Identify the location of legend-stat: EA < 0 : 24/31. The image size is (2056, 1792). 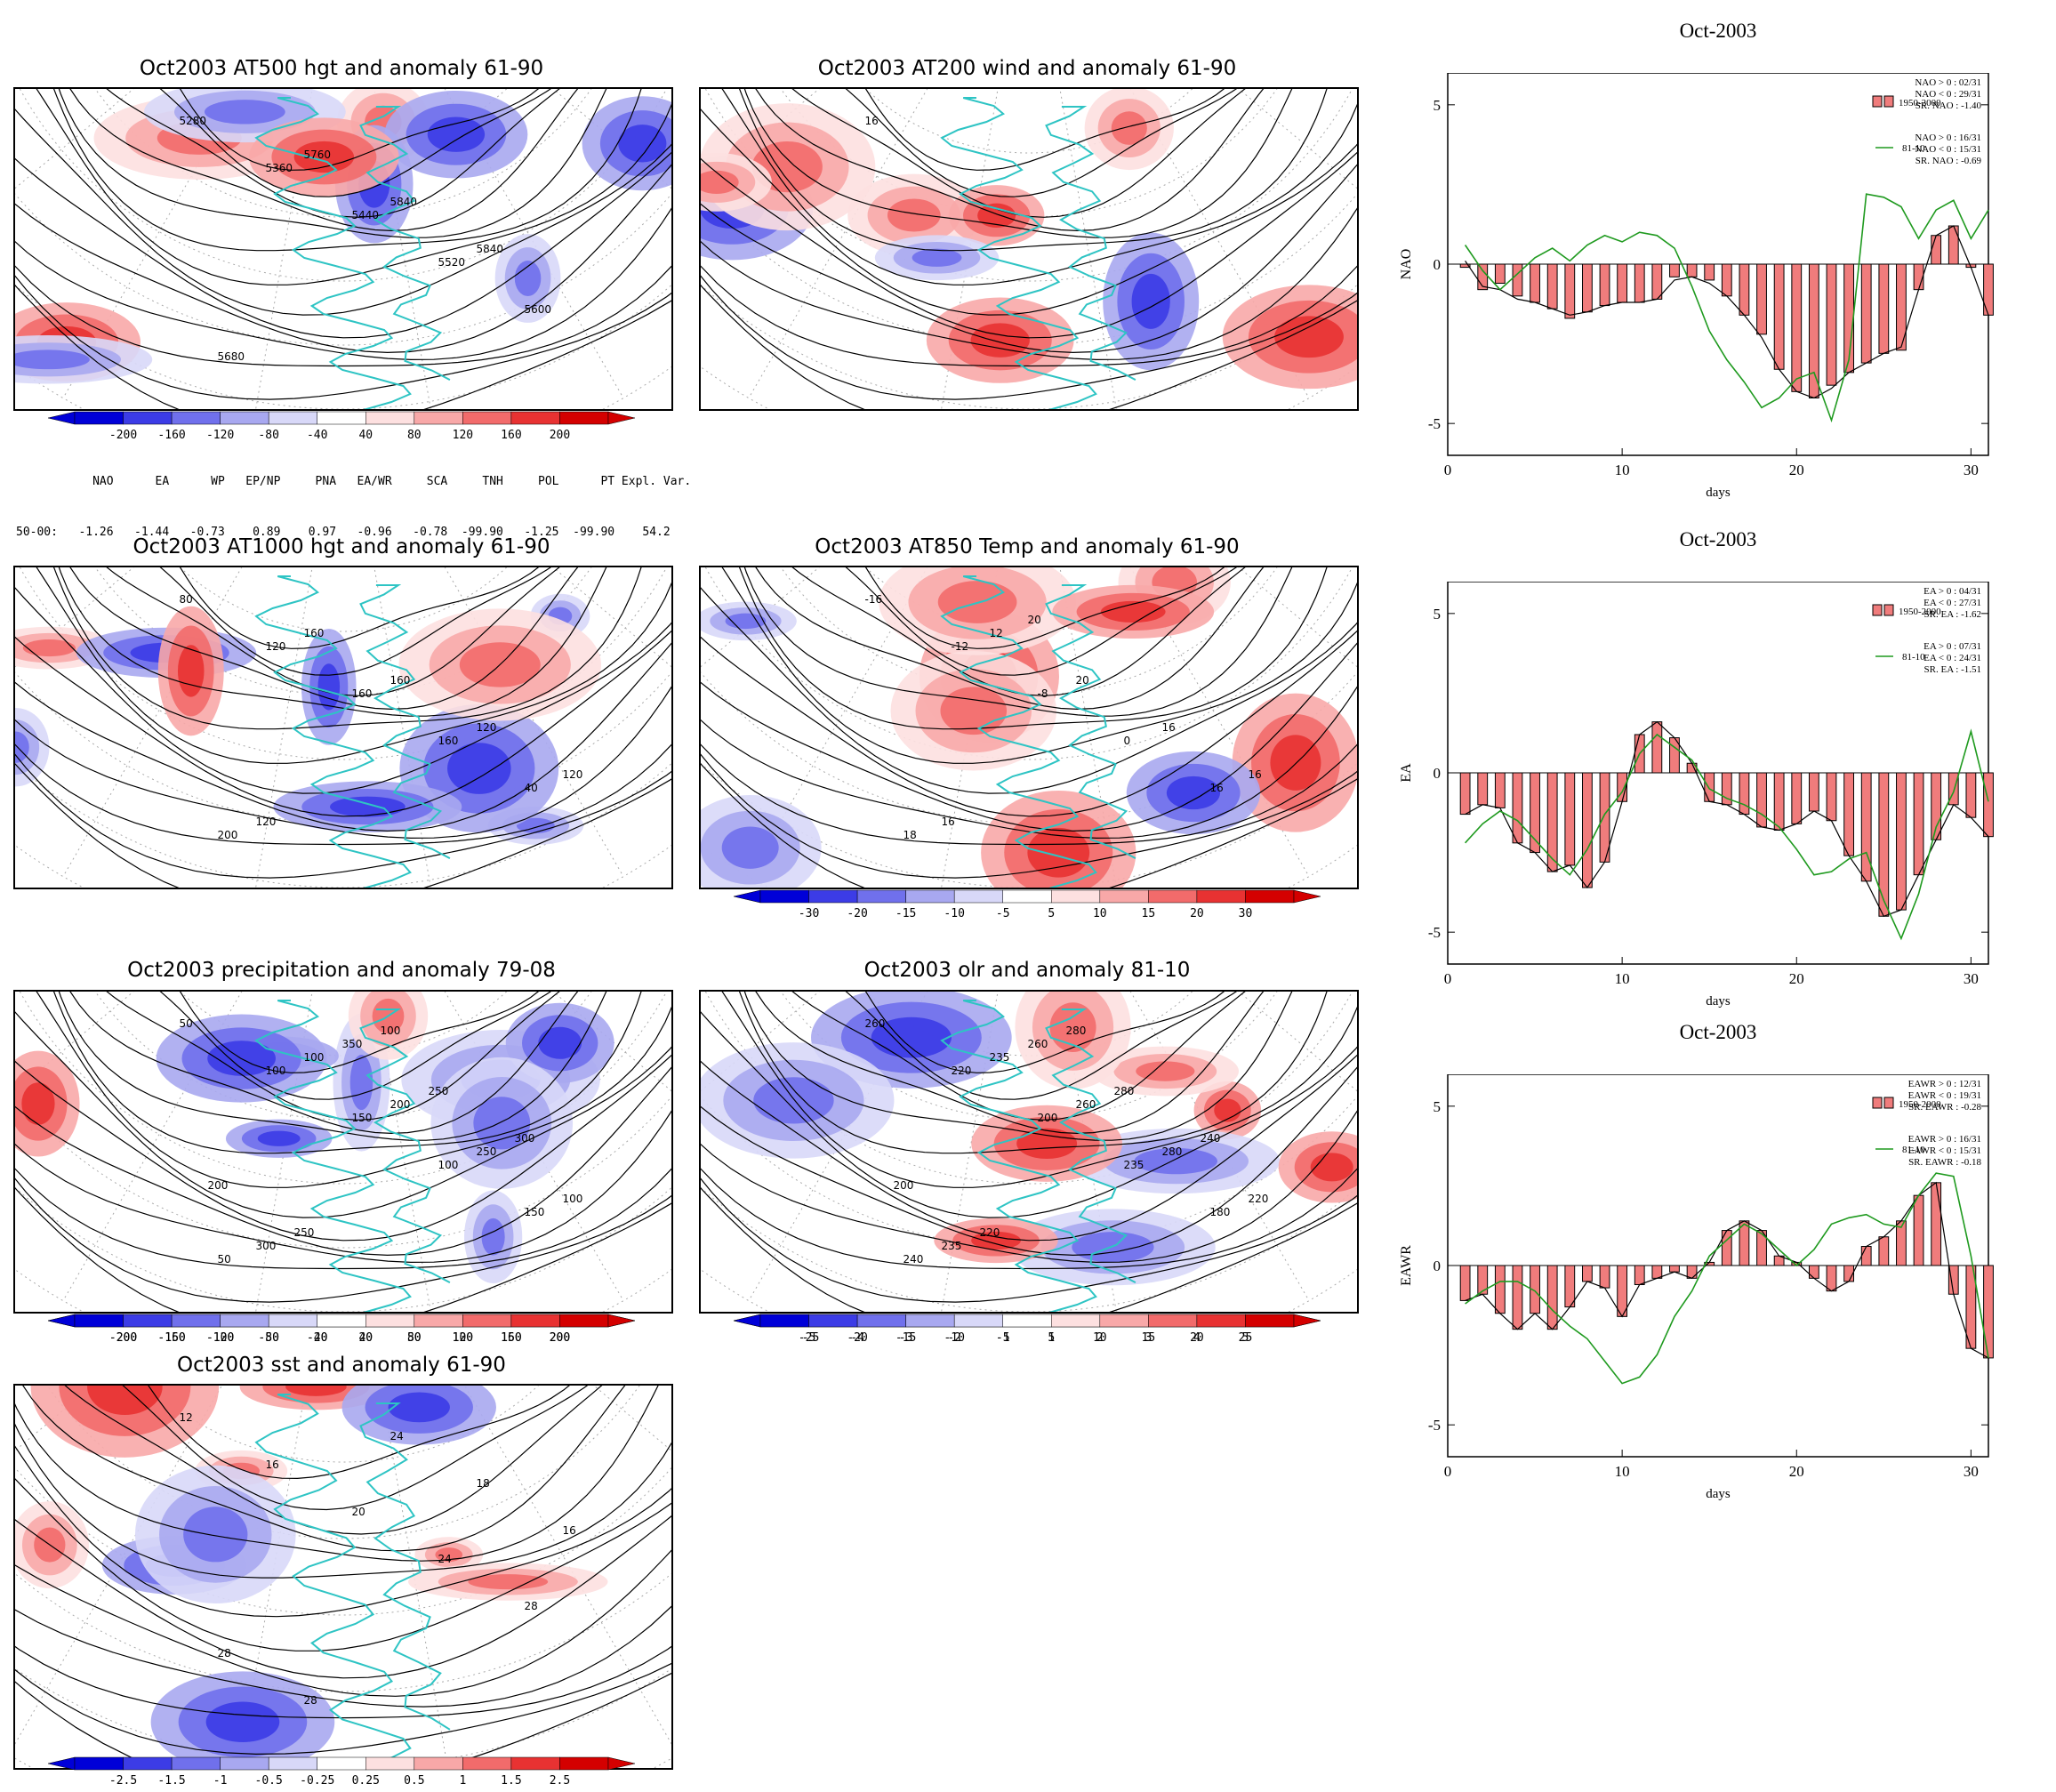
(1952, 658).